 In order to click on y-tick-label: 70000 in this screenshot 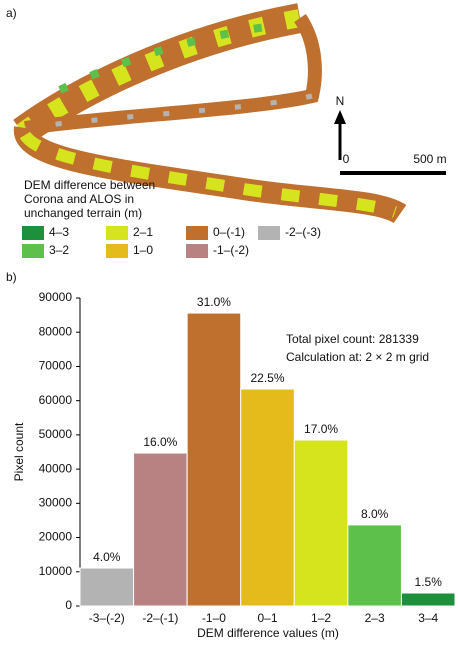, I will do `click(56, 366)`.